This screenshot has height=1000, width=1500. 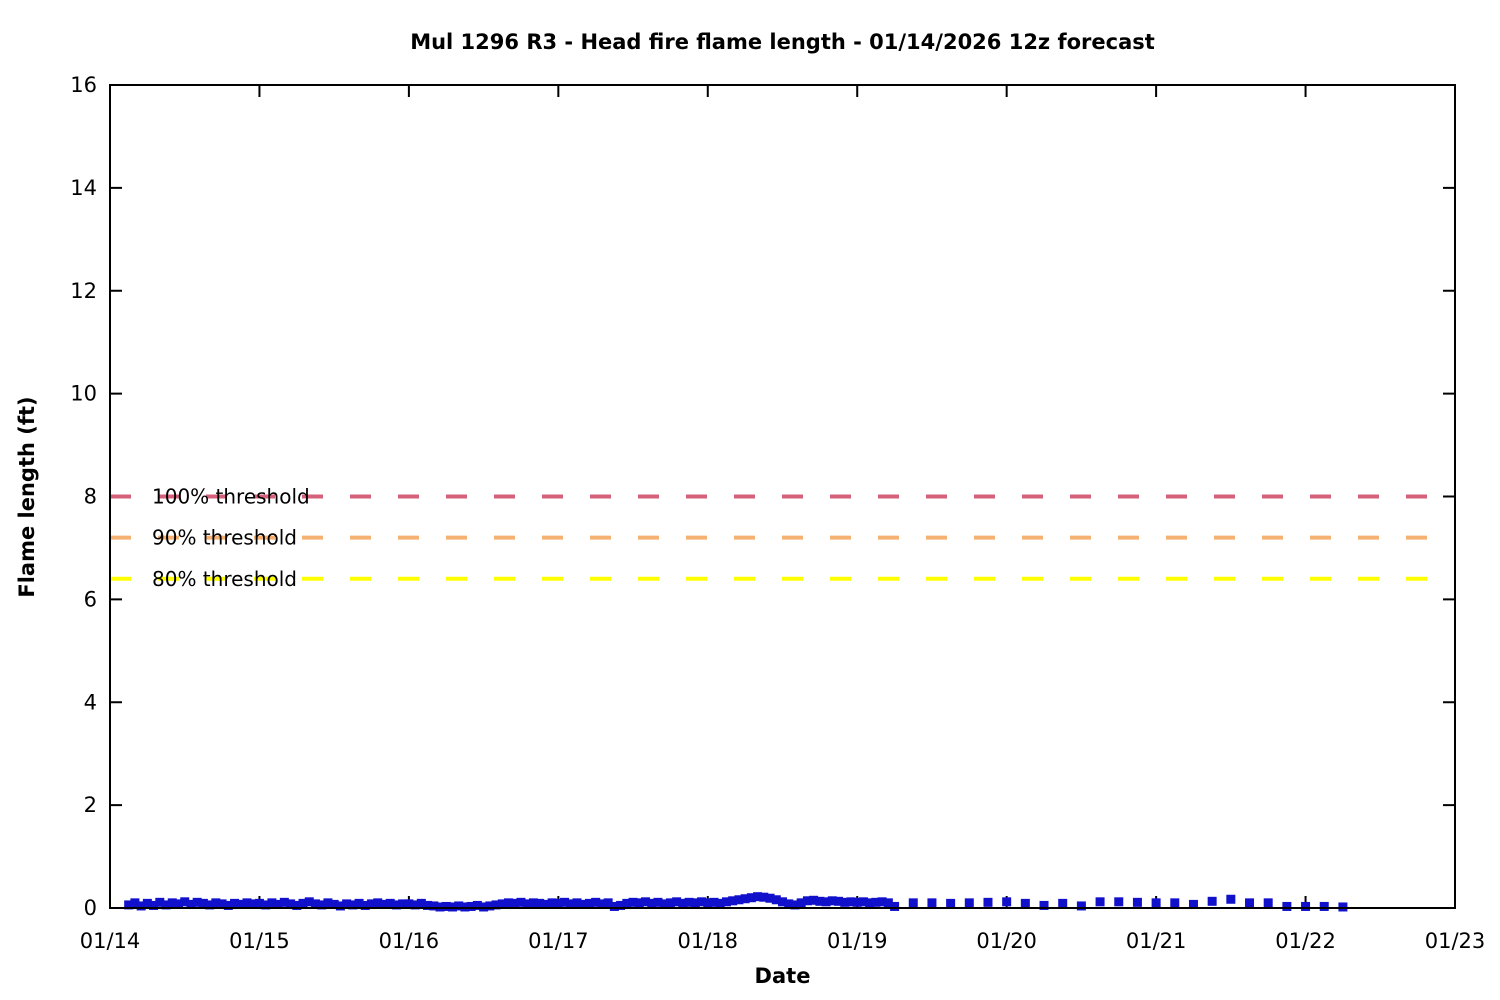 I want to click on y-tick-label: 12, so click(x=83, y=291).